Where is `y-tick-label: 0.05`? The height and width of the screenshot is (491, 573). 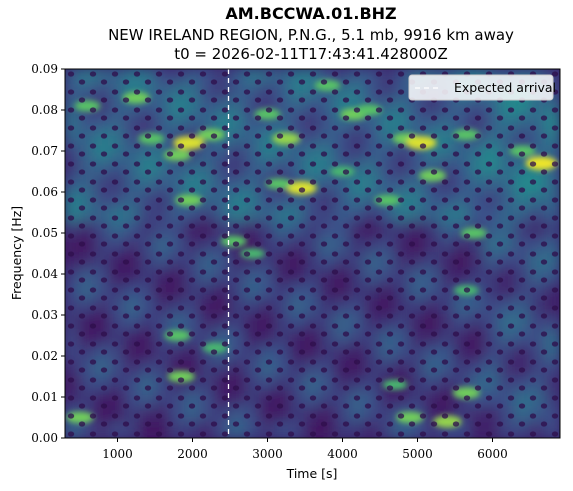 y-tick-label: 0.05 is located at coordinates (44, 233).